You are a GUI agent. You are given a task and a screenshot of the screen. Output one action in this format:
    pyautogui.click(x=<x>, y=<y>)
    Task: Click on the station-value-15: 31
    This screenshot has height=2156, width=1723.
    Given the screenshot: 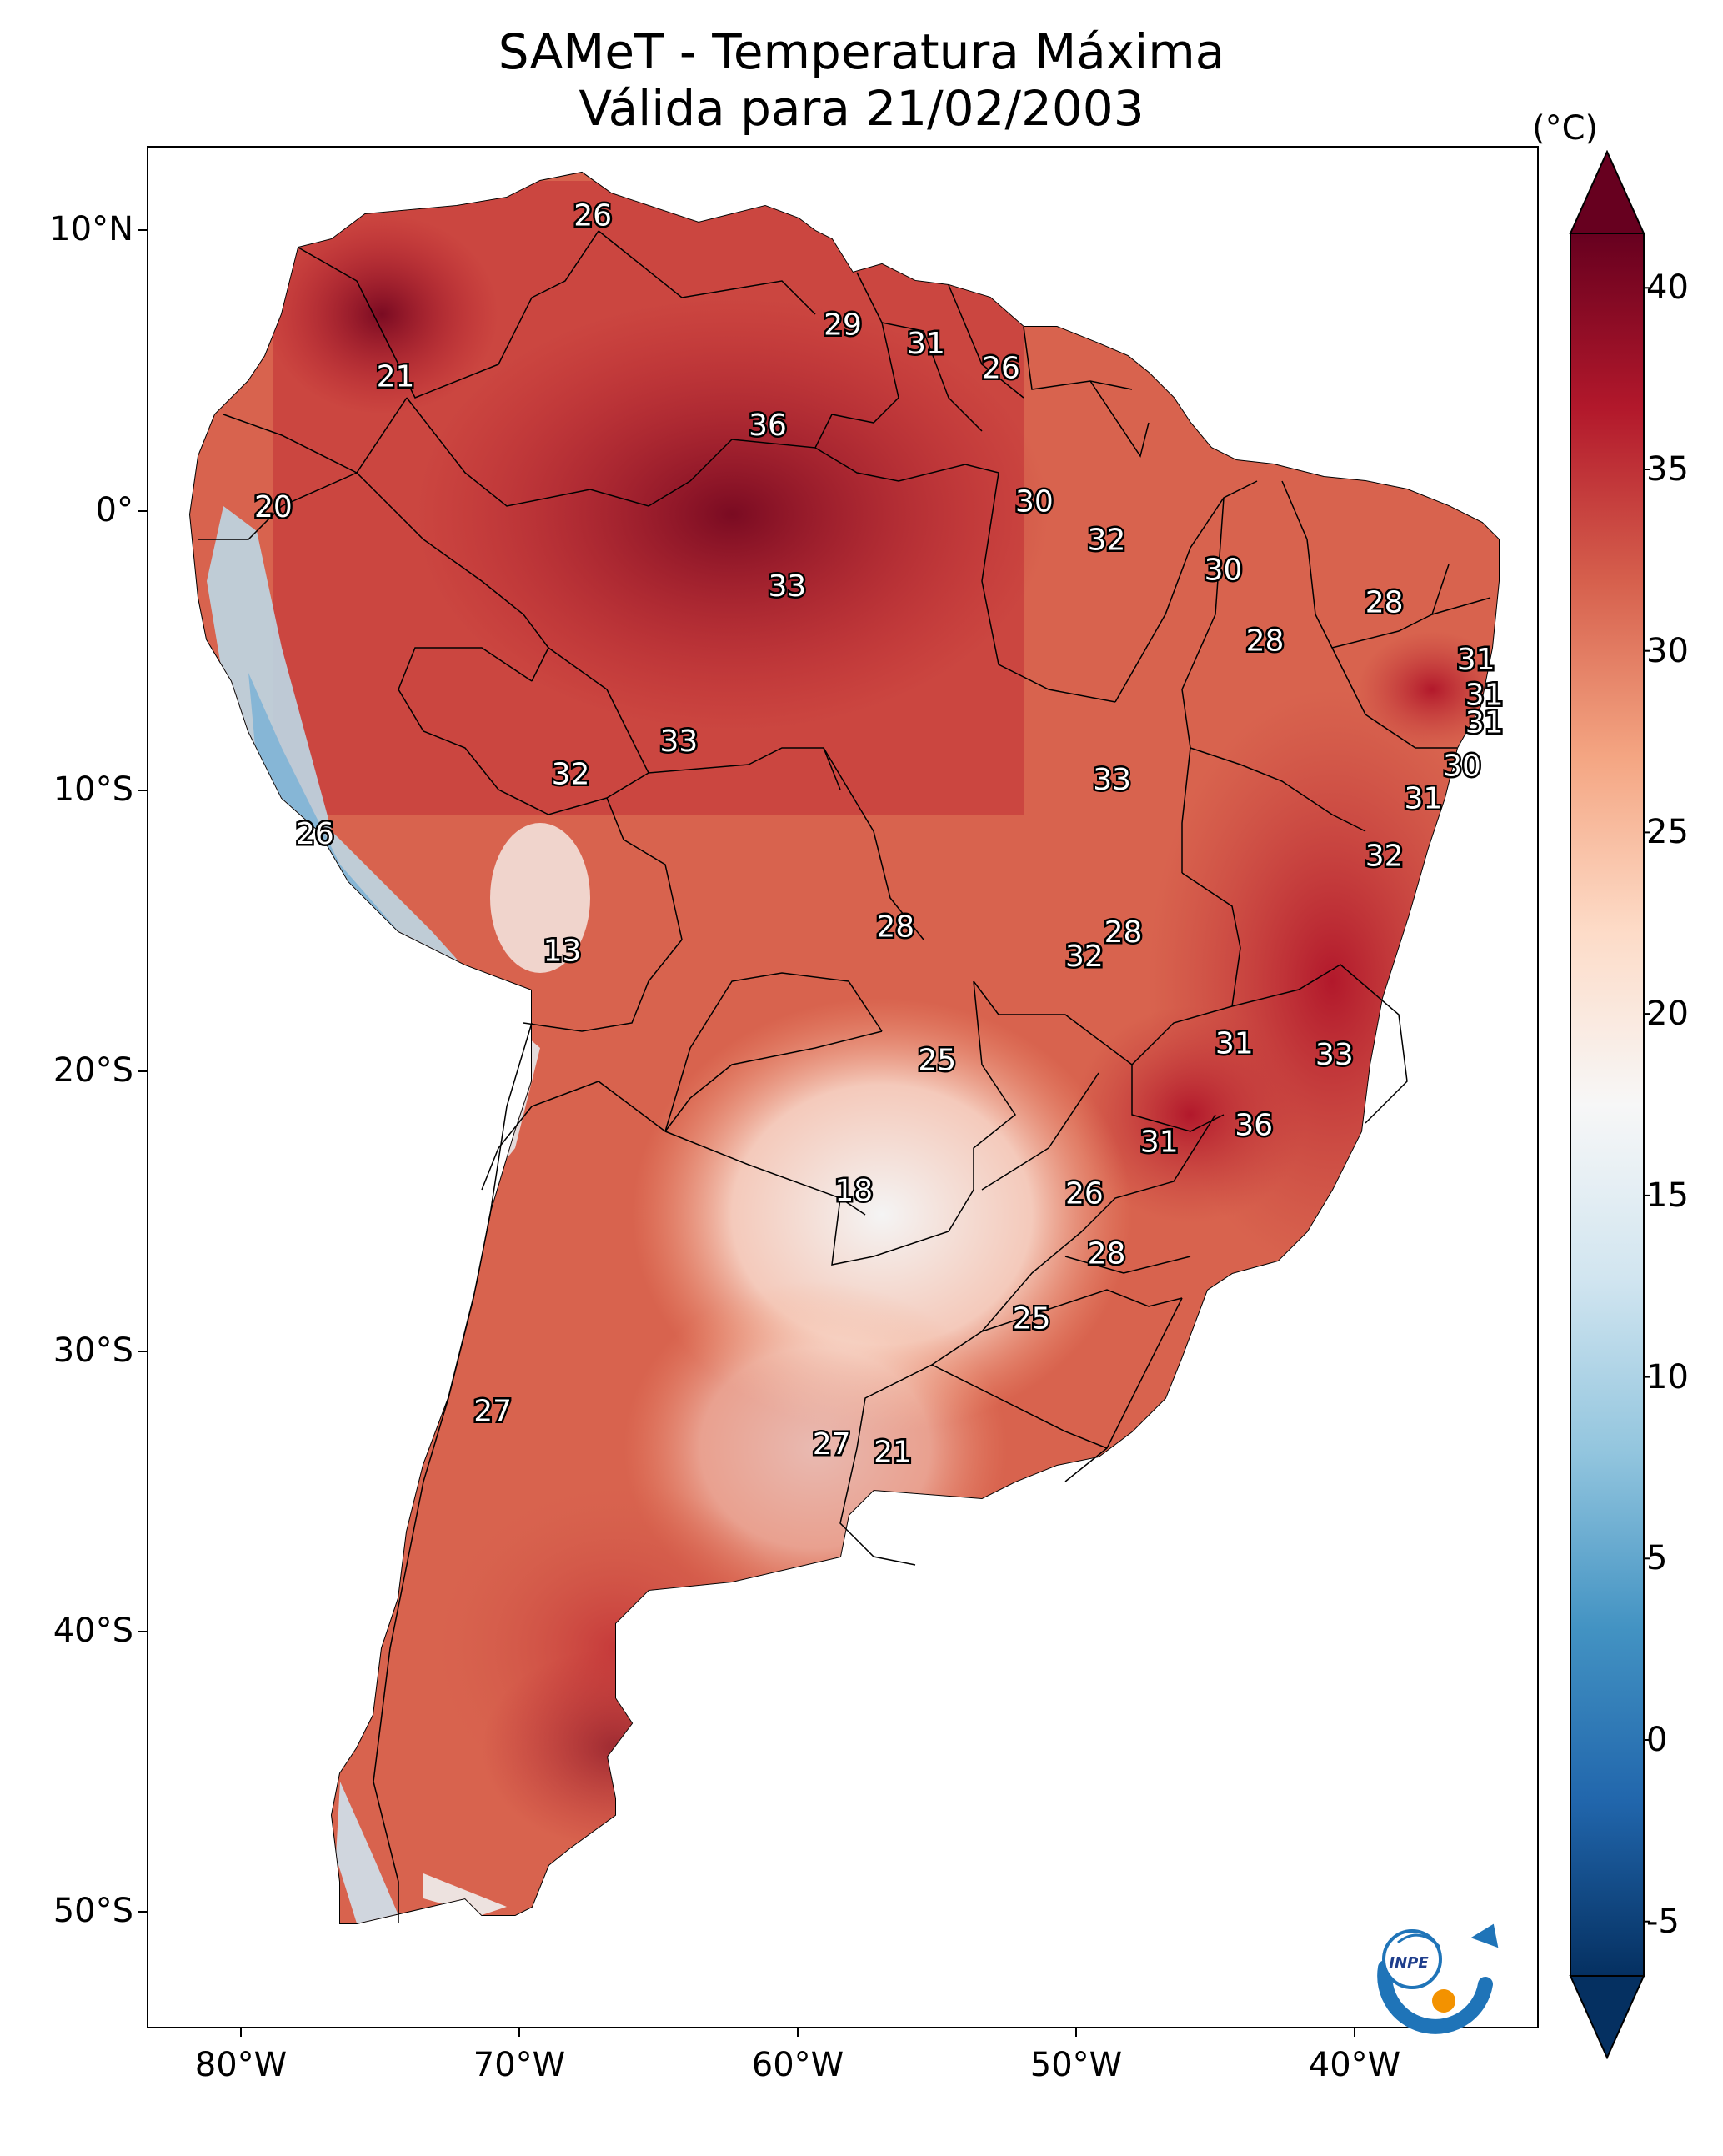 What is the action you would take?
    pyautogui.click(x=1484, y=722)
    